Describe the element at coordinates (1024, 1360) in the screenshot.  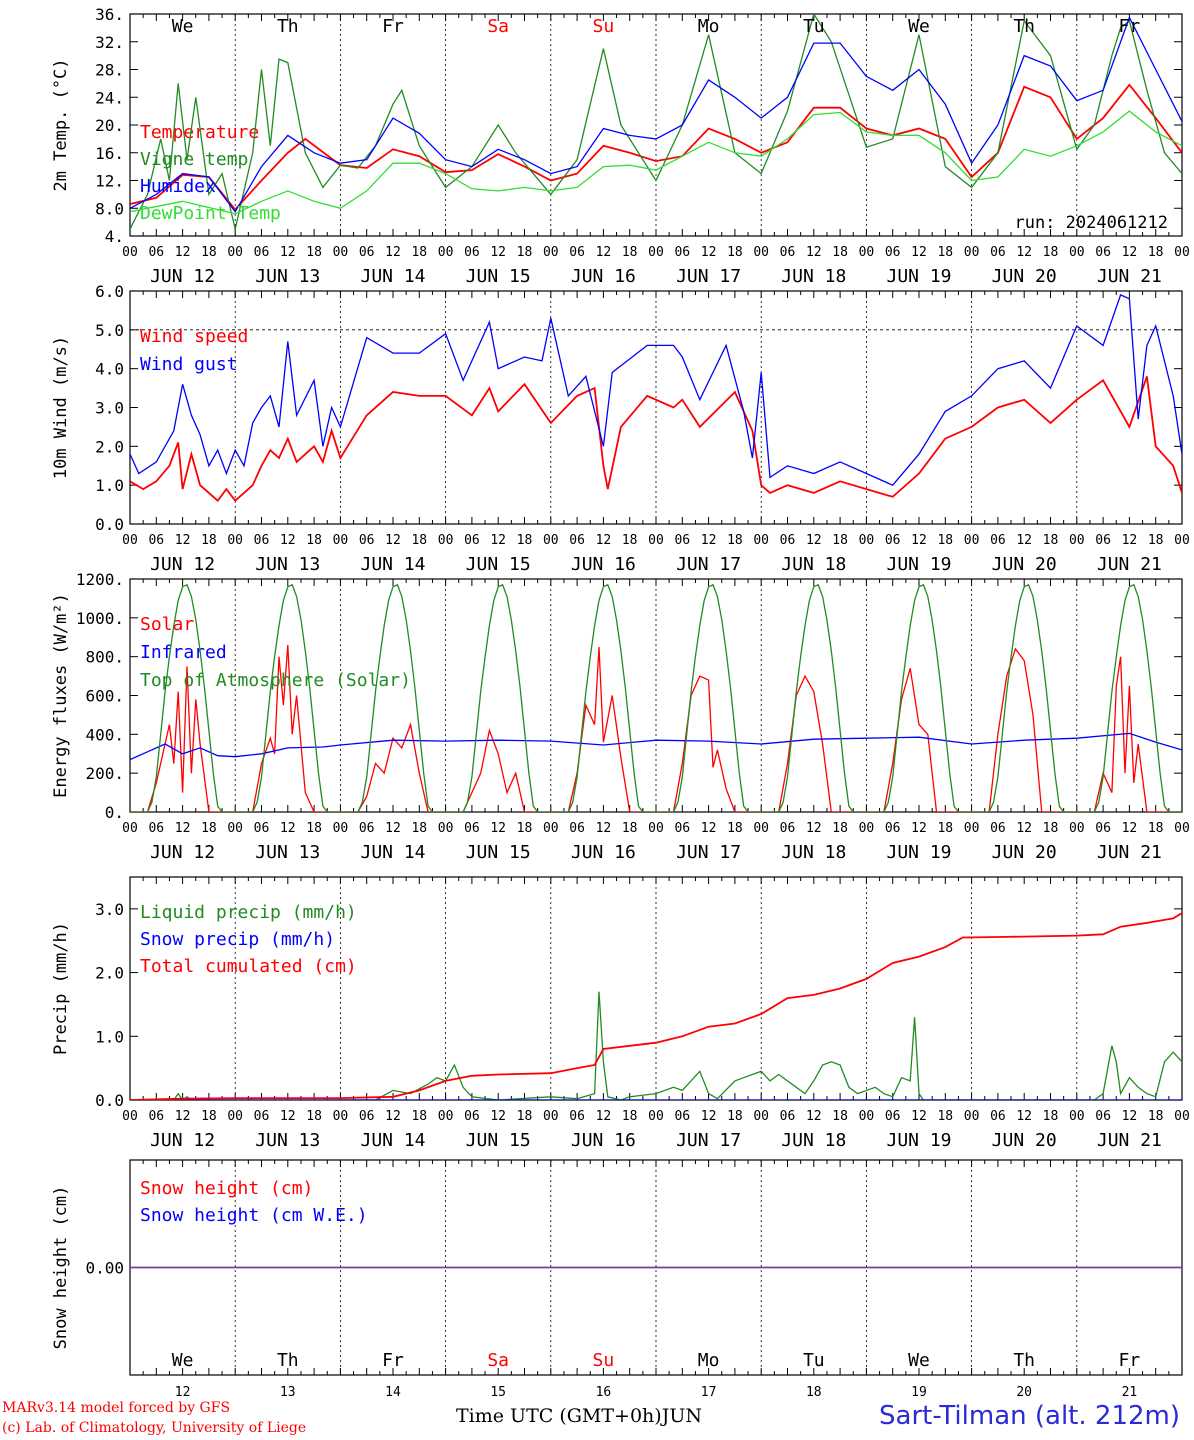
I see `weekday-label: Th` at that location.